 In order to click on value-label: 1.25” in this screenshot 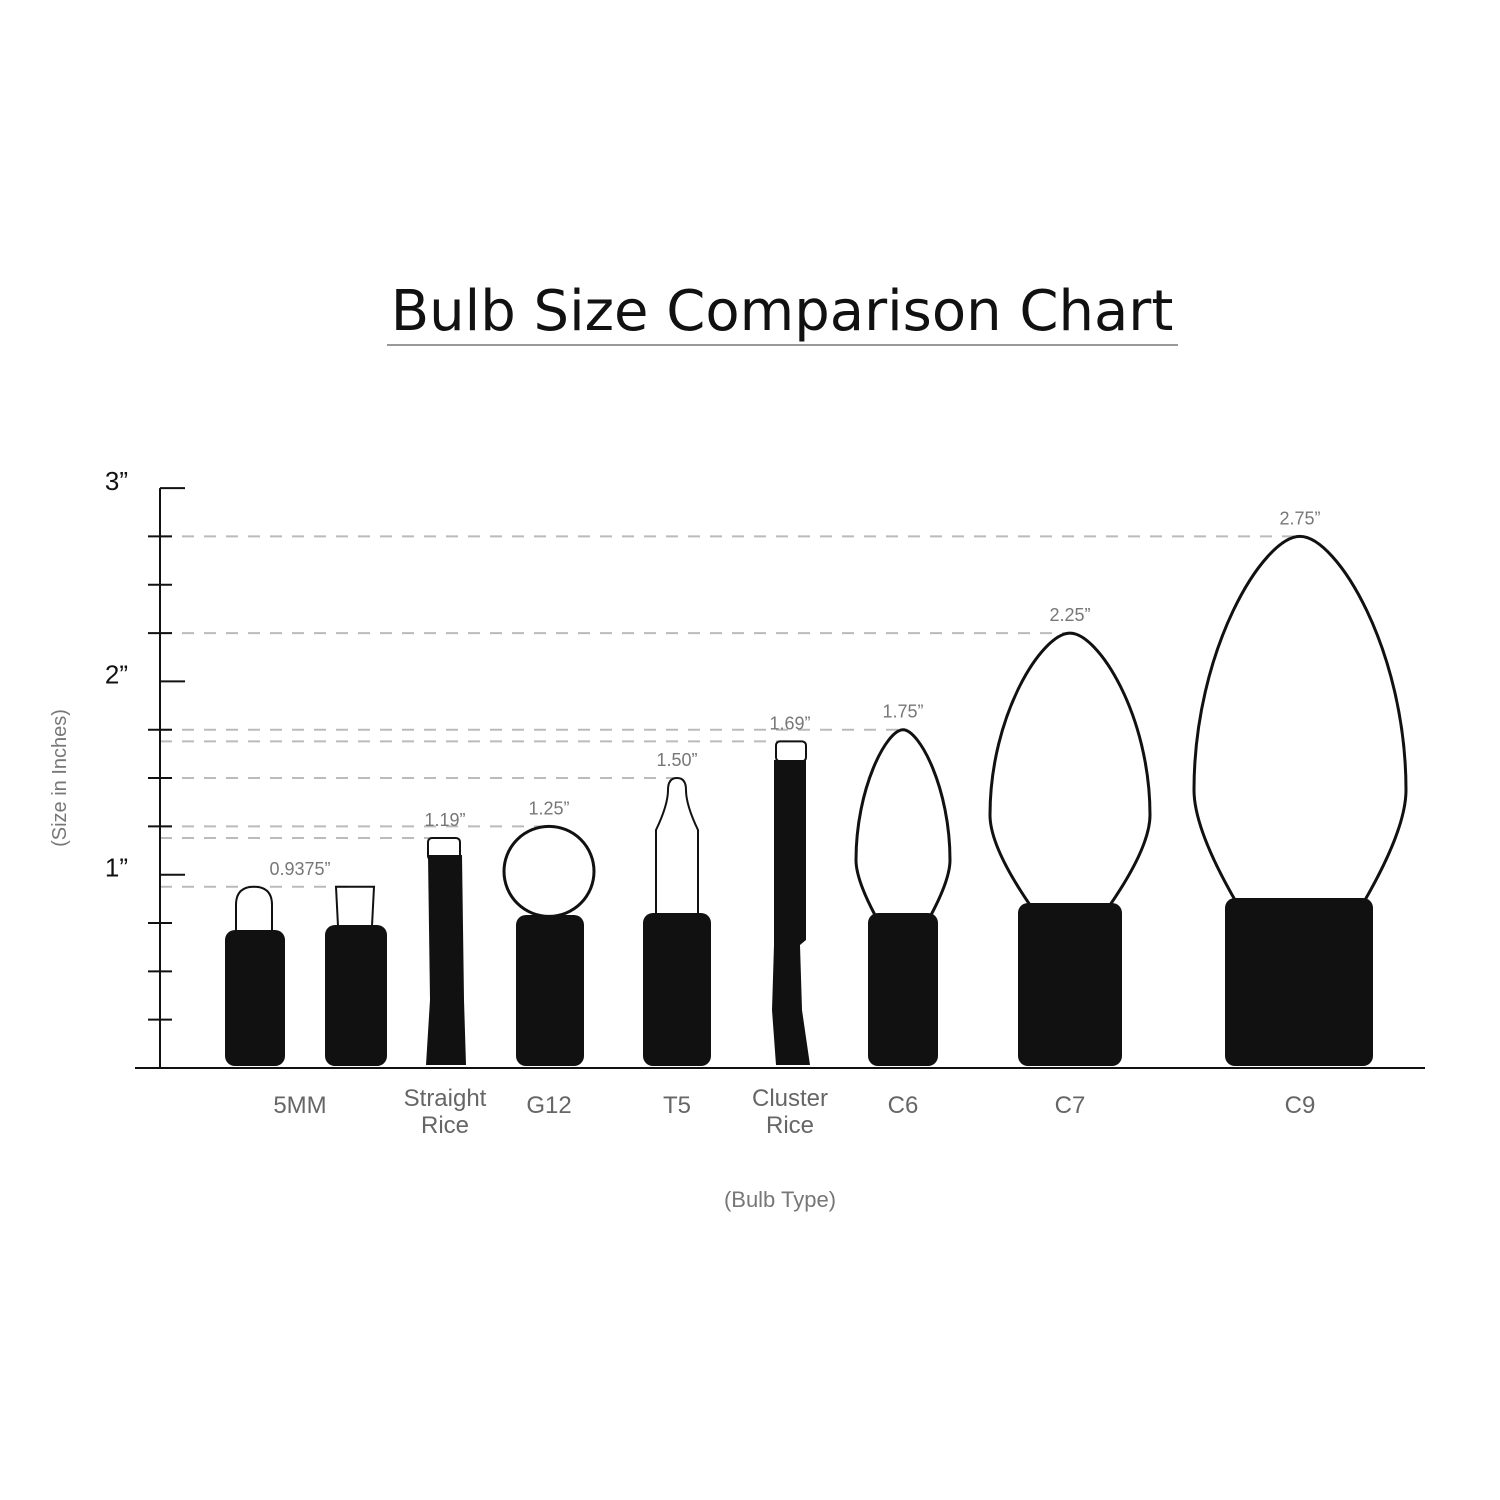, I will do `click(548, 808)`.